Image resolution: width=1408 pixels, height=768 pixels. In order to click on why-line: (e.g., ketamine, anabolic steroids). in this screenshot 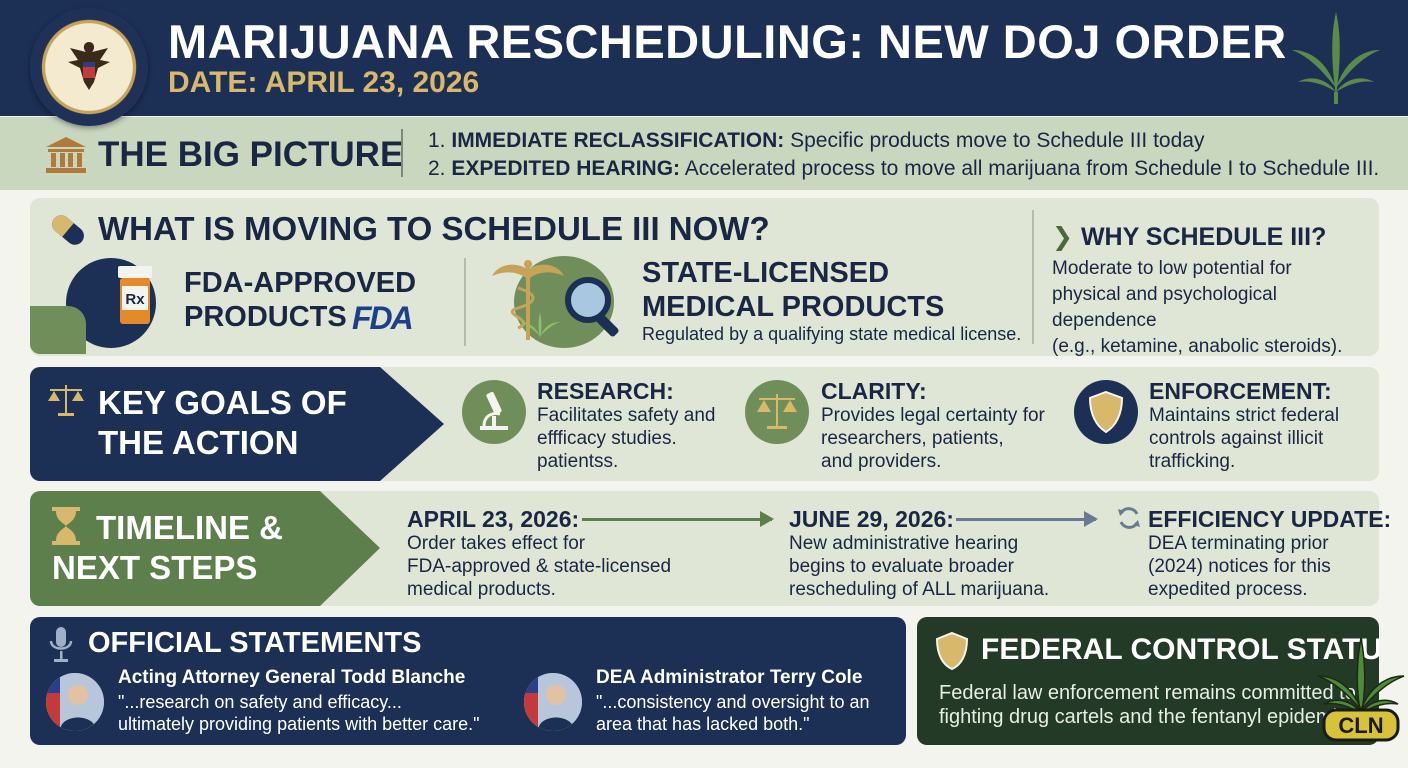, I will do `click(1197, 346)`.